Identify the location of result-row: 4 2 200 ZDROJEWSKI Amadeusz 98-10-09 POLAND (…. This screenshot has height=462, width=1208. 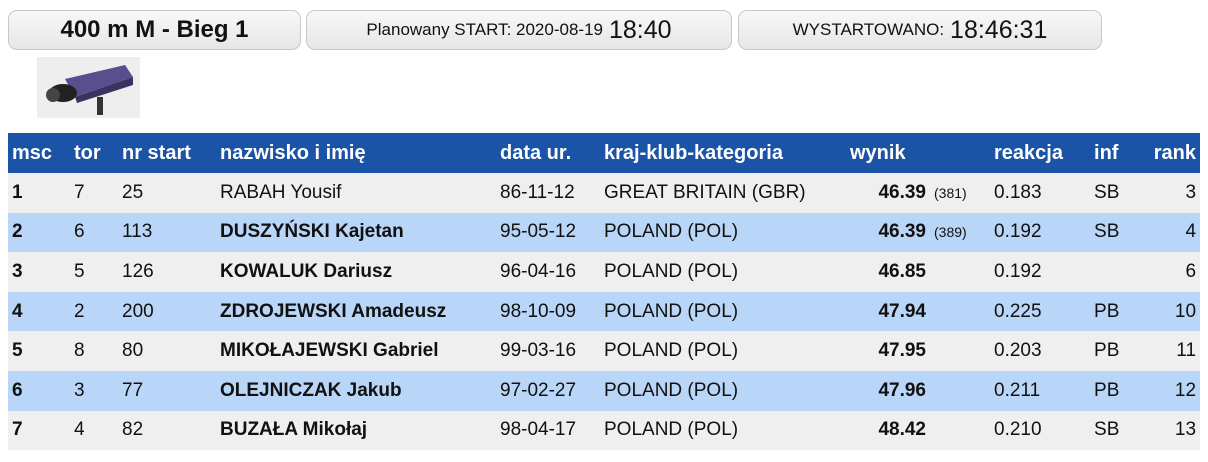
(604, 311).